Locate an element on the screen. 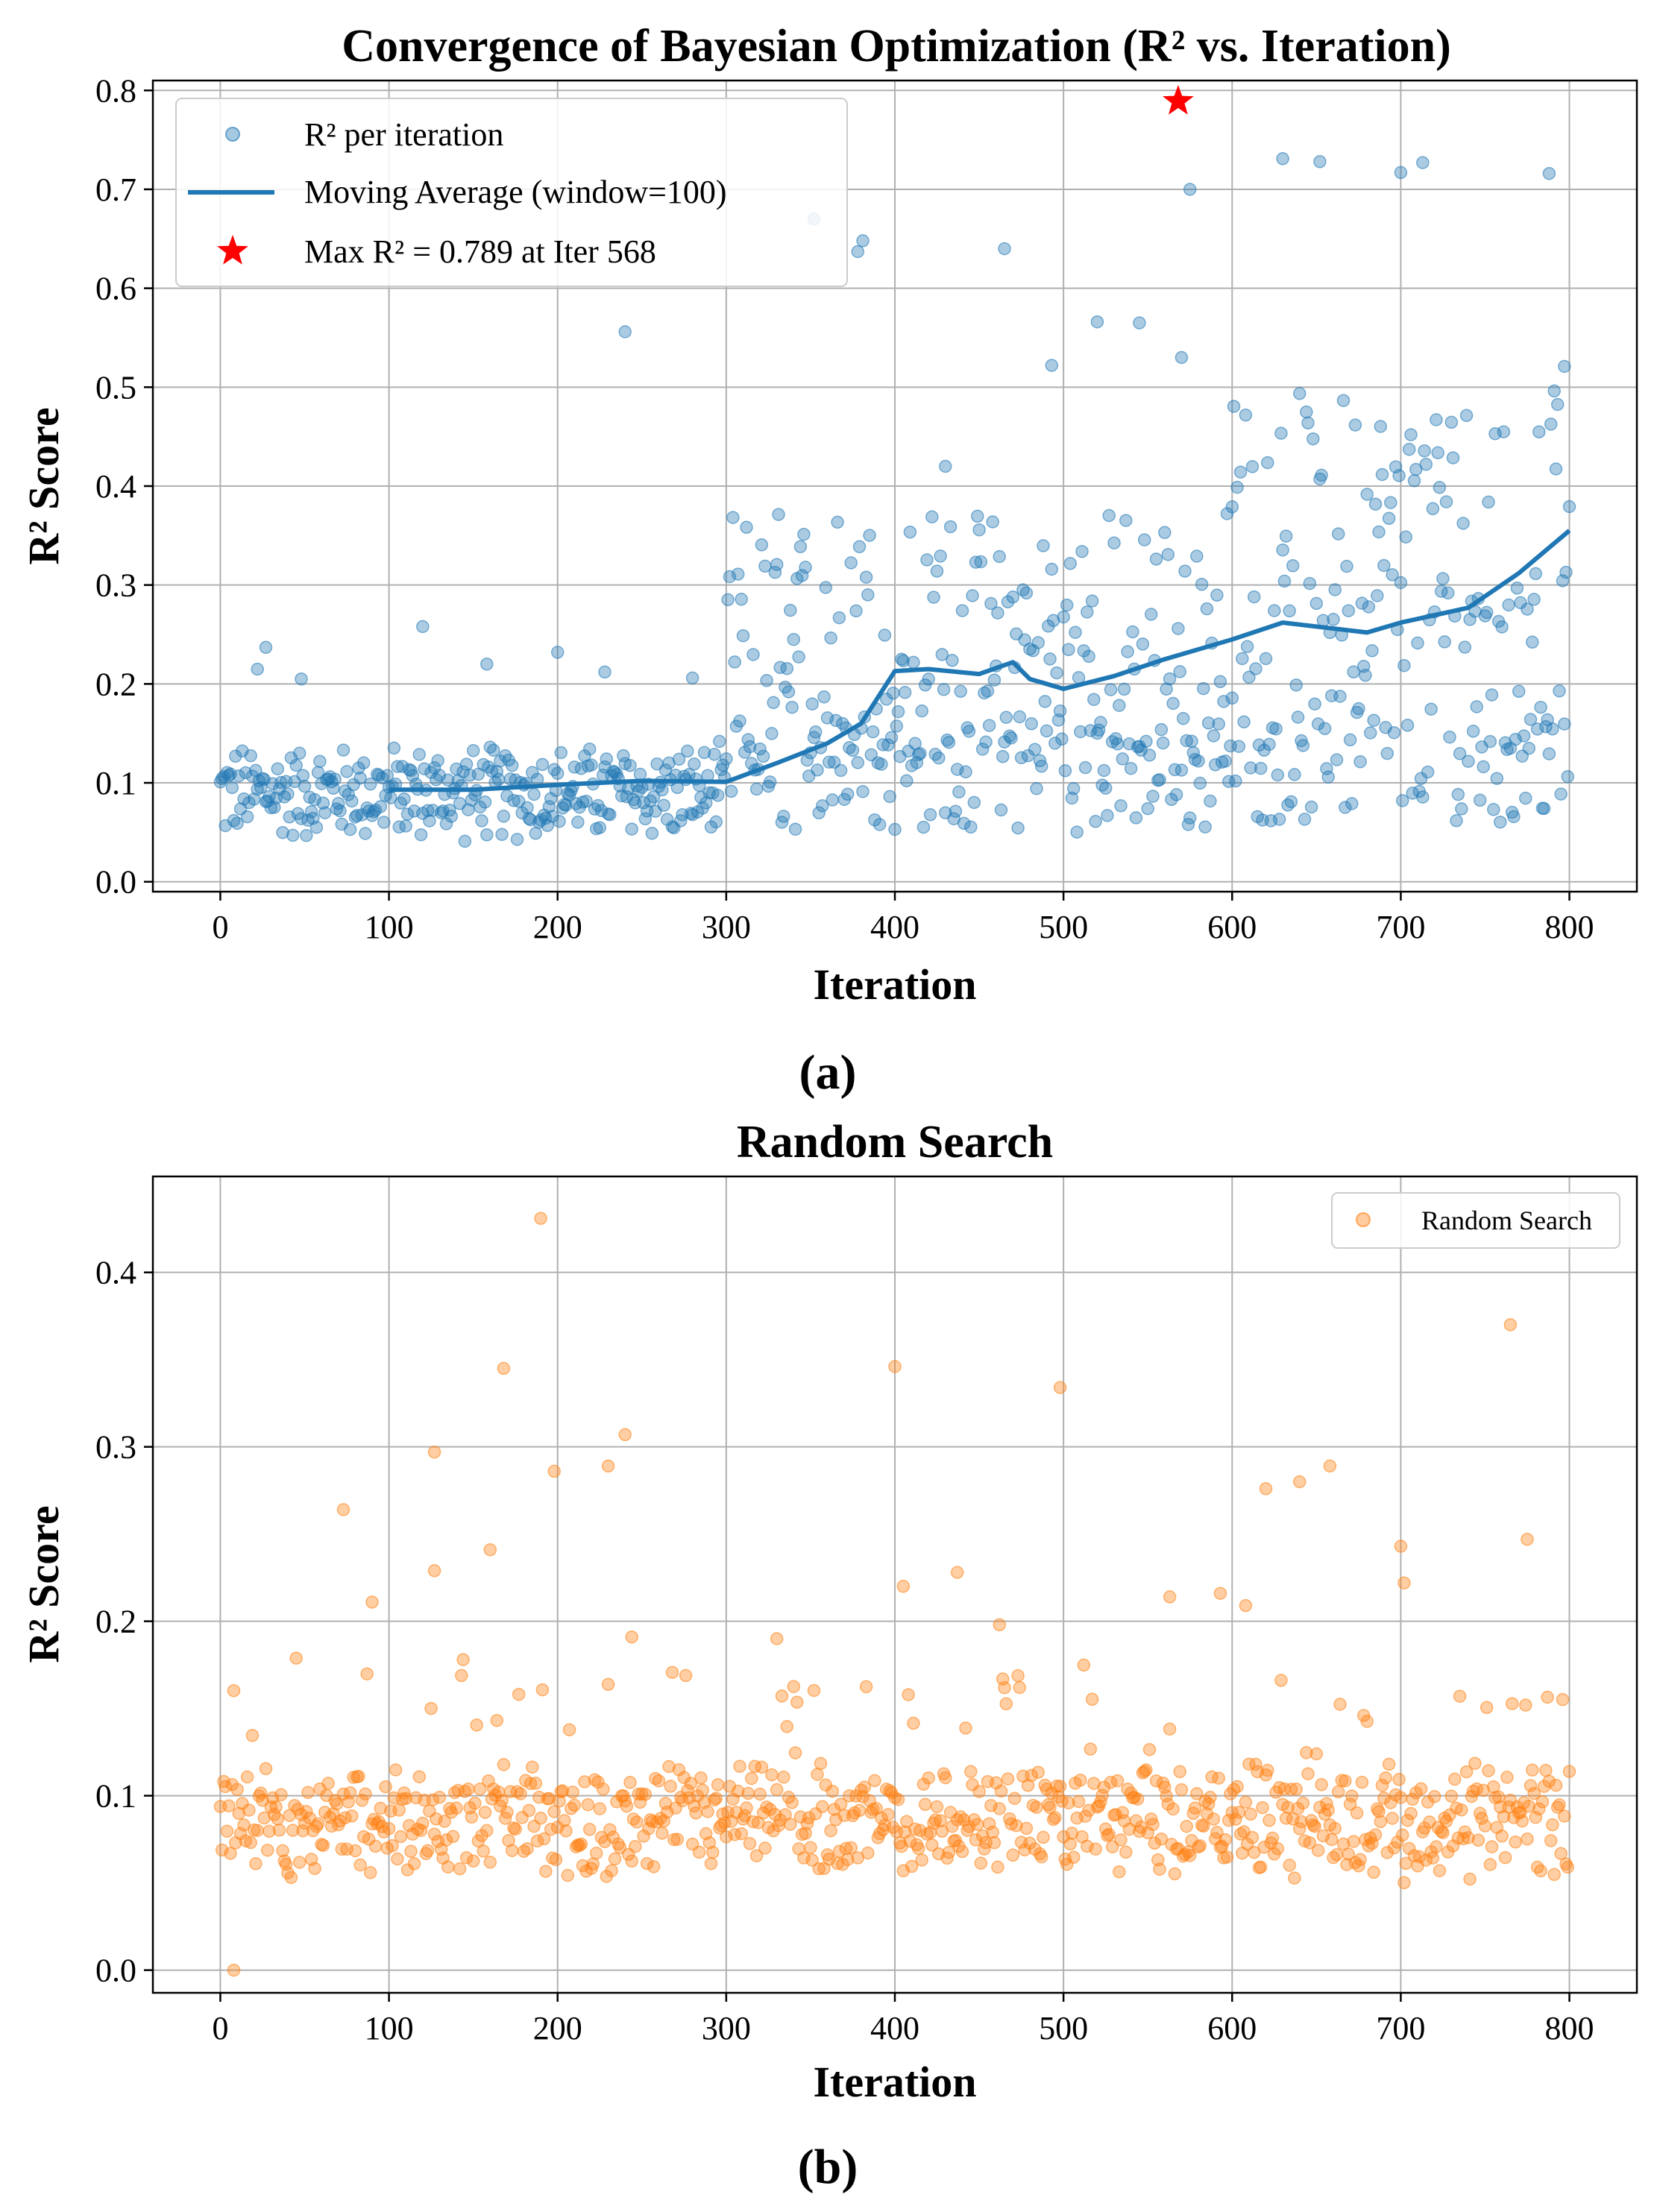 This screenshot has width=1657, height=2212. x-tick-label-700: 700 is located at coordinates (1400, 2028).